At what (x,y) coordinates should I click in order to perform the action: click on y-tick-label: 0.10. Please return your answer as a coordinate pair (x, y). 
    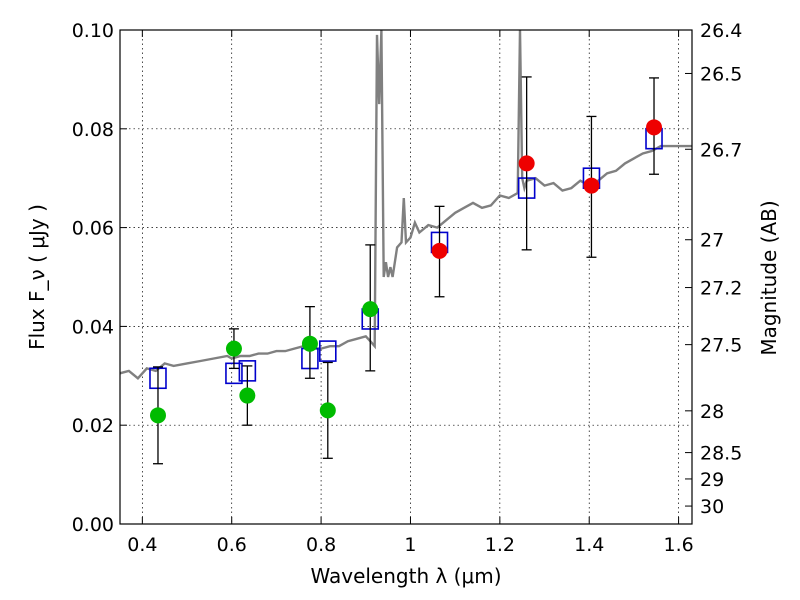
    Looking at the image, I should click on (93, 31).